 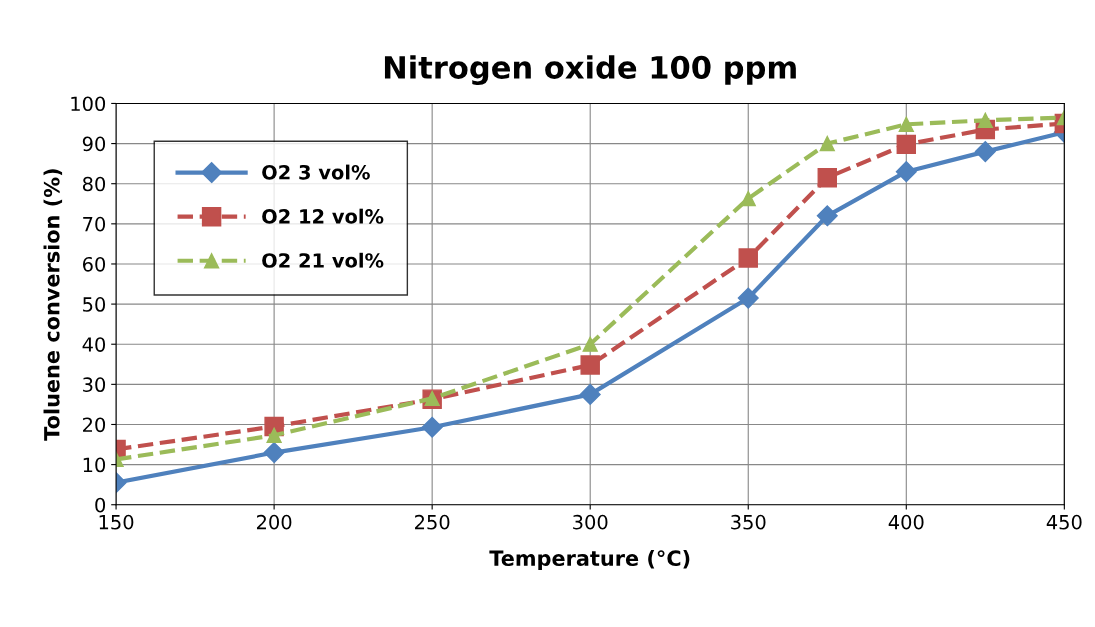 What do you see at coordinates (94, 465) in the screenshot?
I see `y-tick-label: 10` at bounding box center [94, 465].